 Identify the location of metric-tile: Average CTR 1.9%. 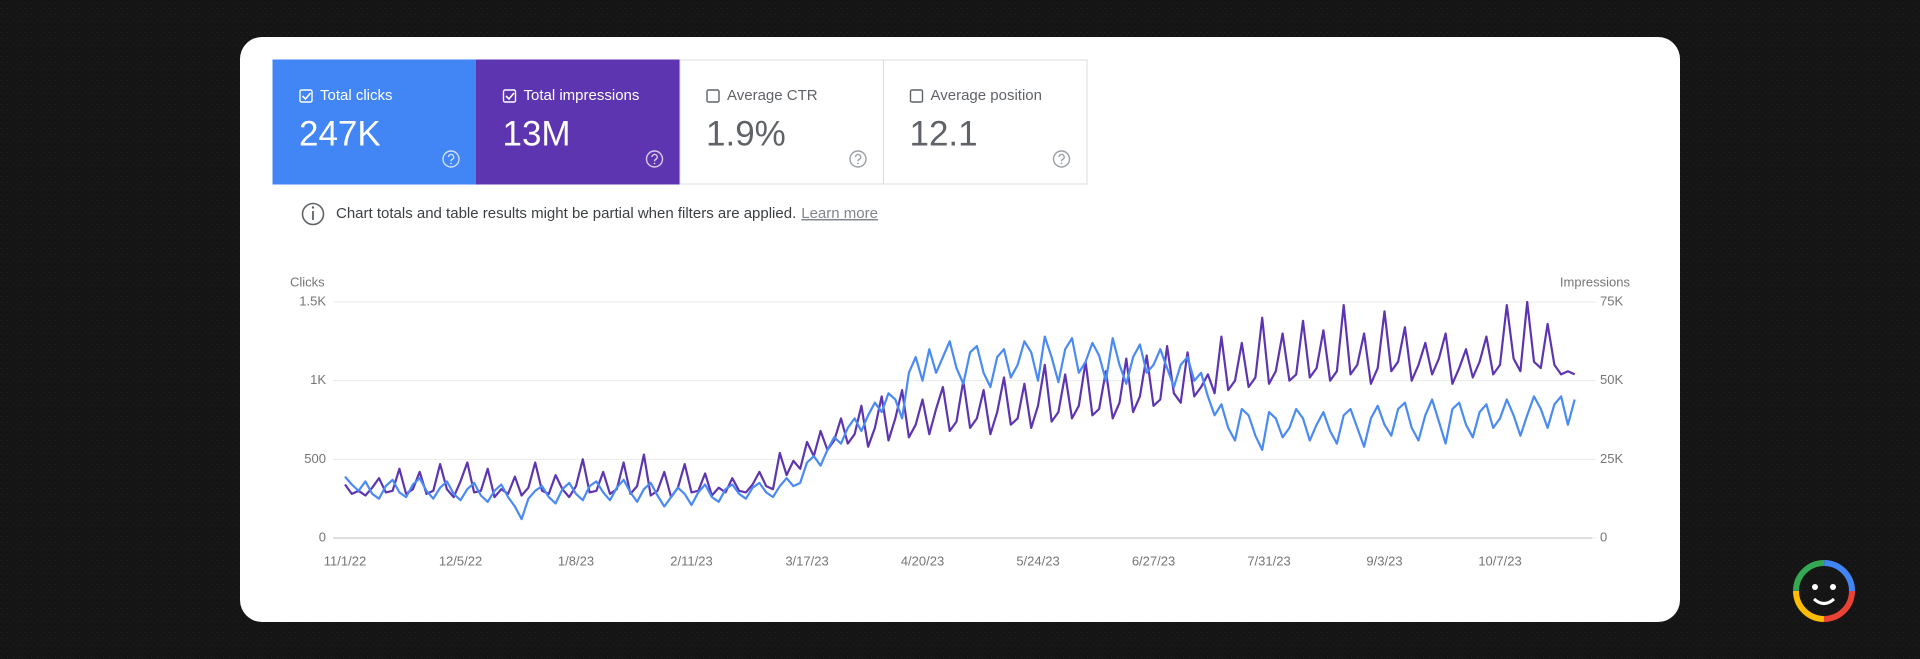
(781, 122).